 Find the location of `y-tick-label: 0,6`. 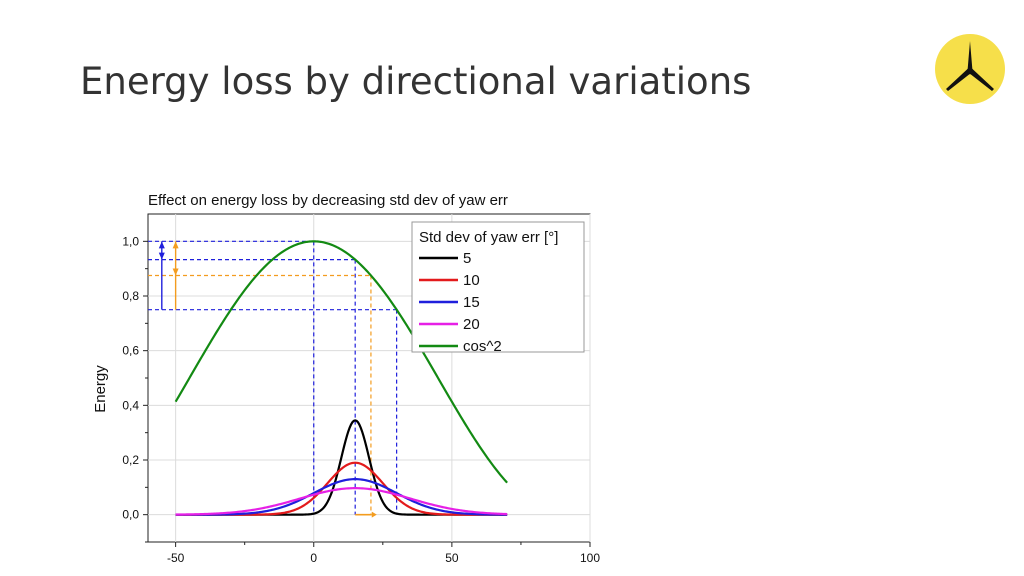

y-tick-label: 0,6 is located at coordinates (130, 351).